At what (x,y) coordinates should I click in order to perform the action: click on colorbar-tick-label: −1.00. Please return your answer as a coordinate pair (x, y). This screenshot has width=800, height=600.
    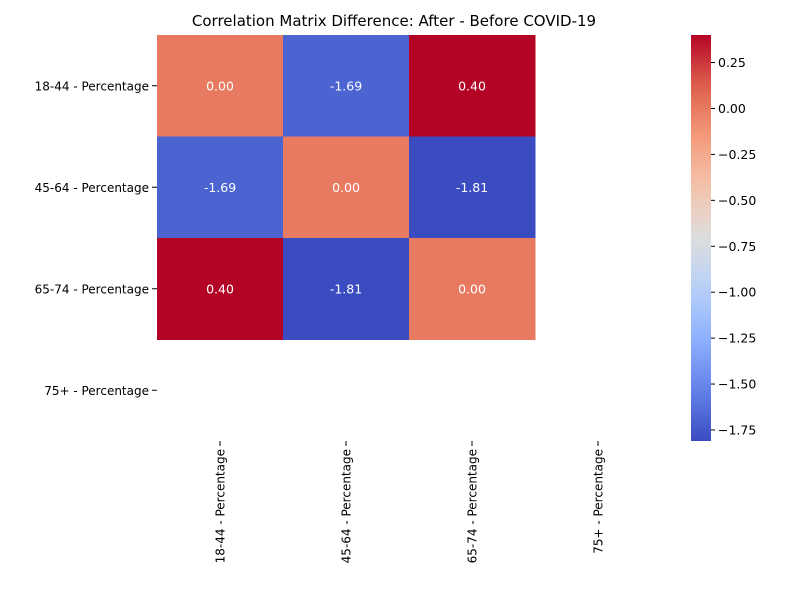
    Looking at the image, I should click on (737, 292).